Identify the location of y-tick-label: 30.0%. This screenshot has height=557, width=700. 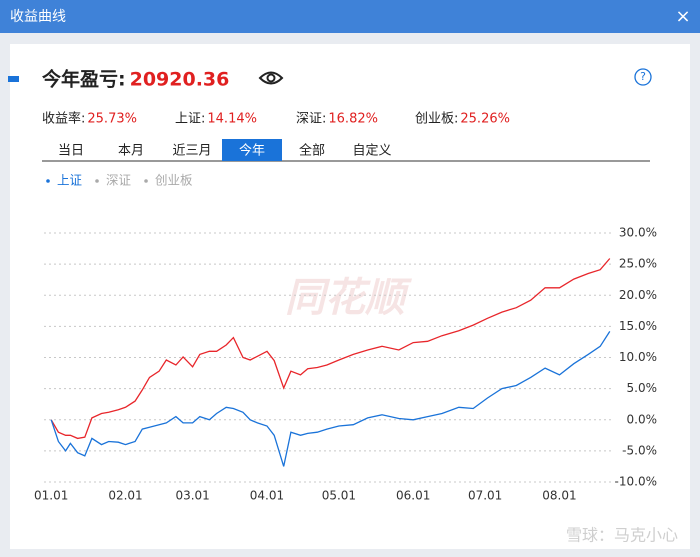
(638, 233).